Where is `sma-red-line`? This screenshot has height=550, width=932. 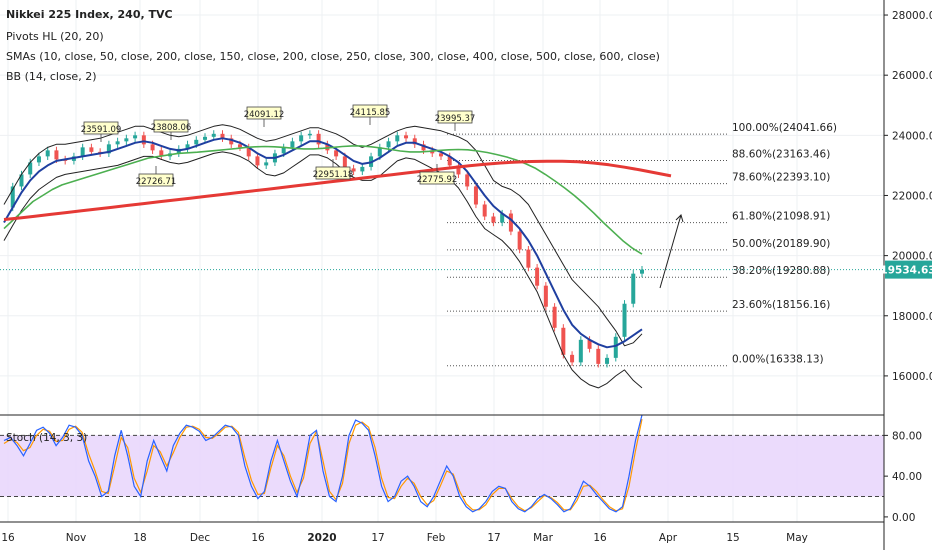 sma-red-line is located at coordinates (337, 190).